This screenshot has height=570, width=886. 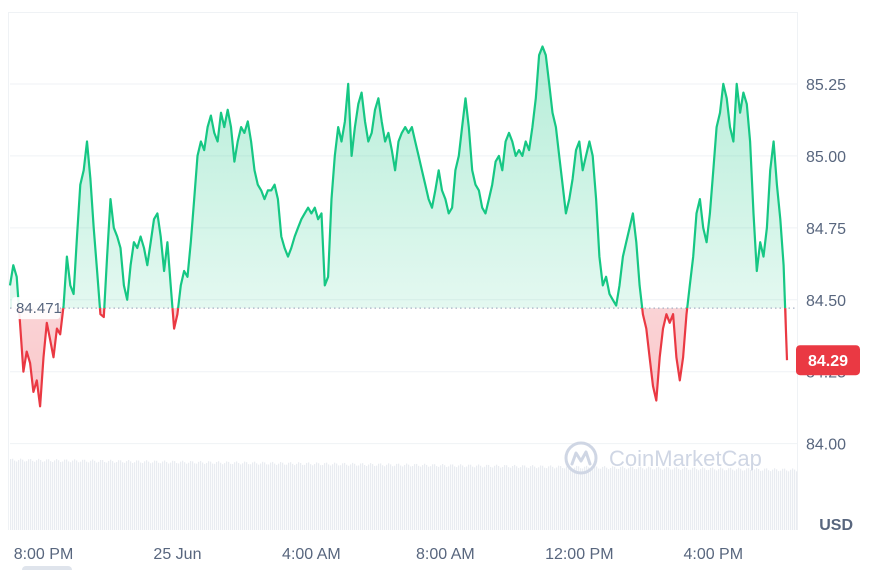 What do you see at coordinates (404, 494) in the screenshot?
I see `volume-bars` at bounding box center [404, 494].